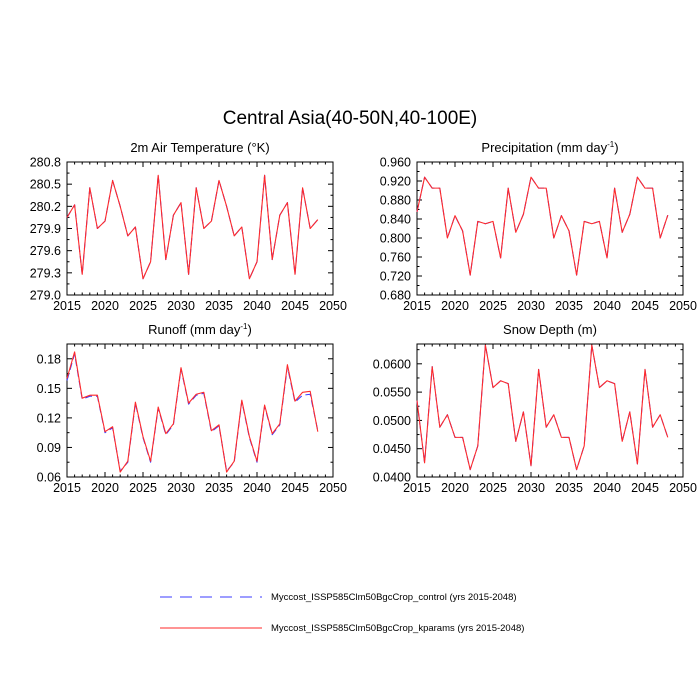 This screenshot has width=700, height=700. I want to click on y-tick-label: 0.0500, so click(392, 421).